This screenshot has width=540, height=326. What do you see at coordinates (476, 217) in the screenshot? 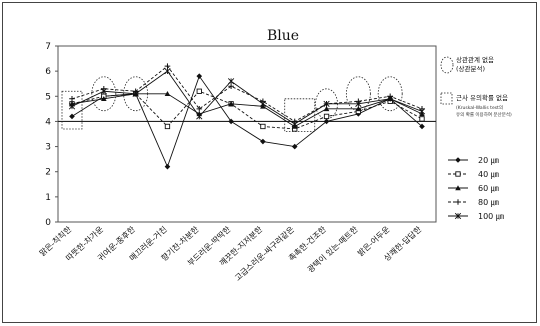
I see `legend-entry: 100 ㎛` at bounding box center [476, 217].